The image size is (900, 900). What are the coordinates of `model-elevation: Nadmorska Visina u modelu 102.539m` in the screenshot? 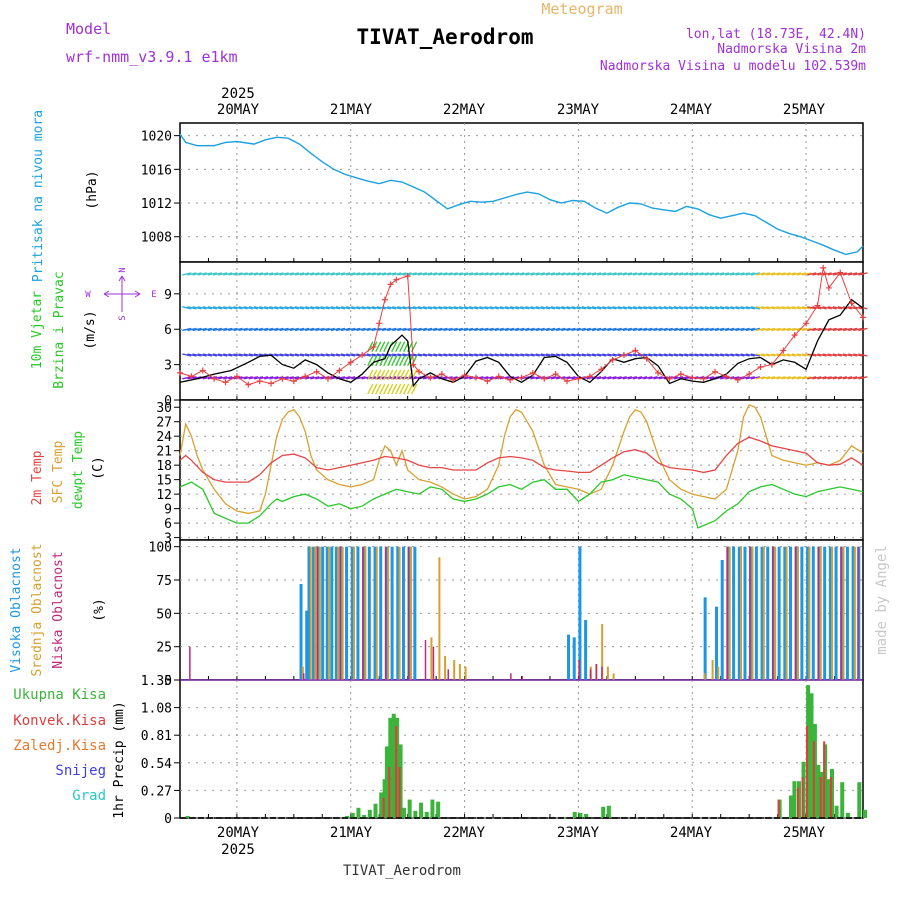 It's located at (733, 66).